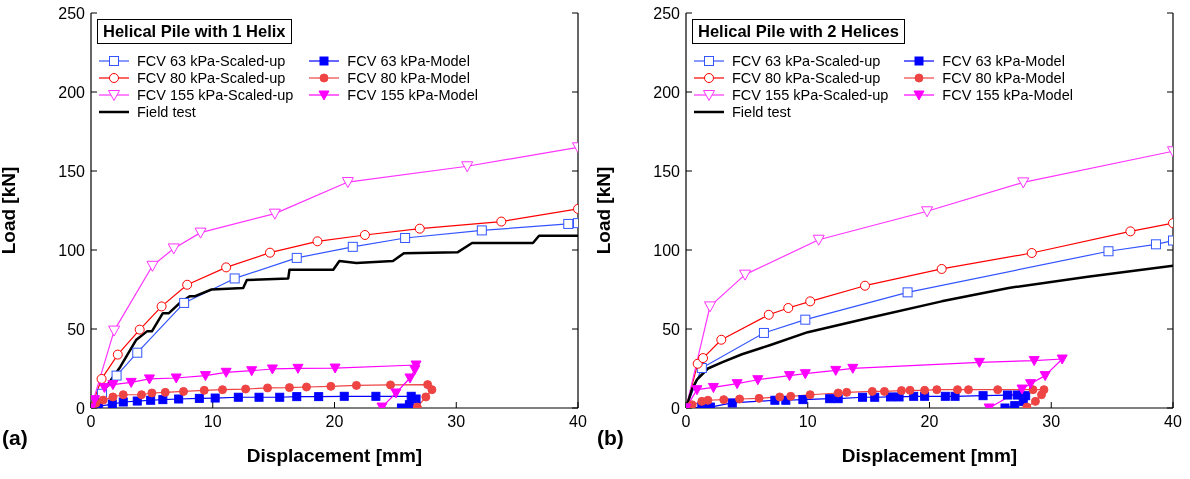 The image size is (1190, 479). I want to click on text: (b), so click(610, 438).